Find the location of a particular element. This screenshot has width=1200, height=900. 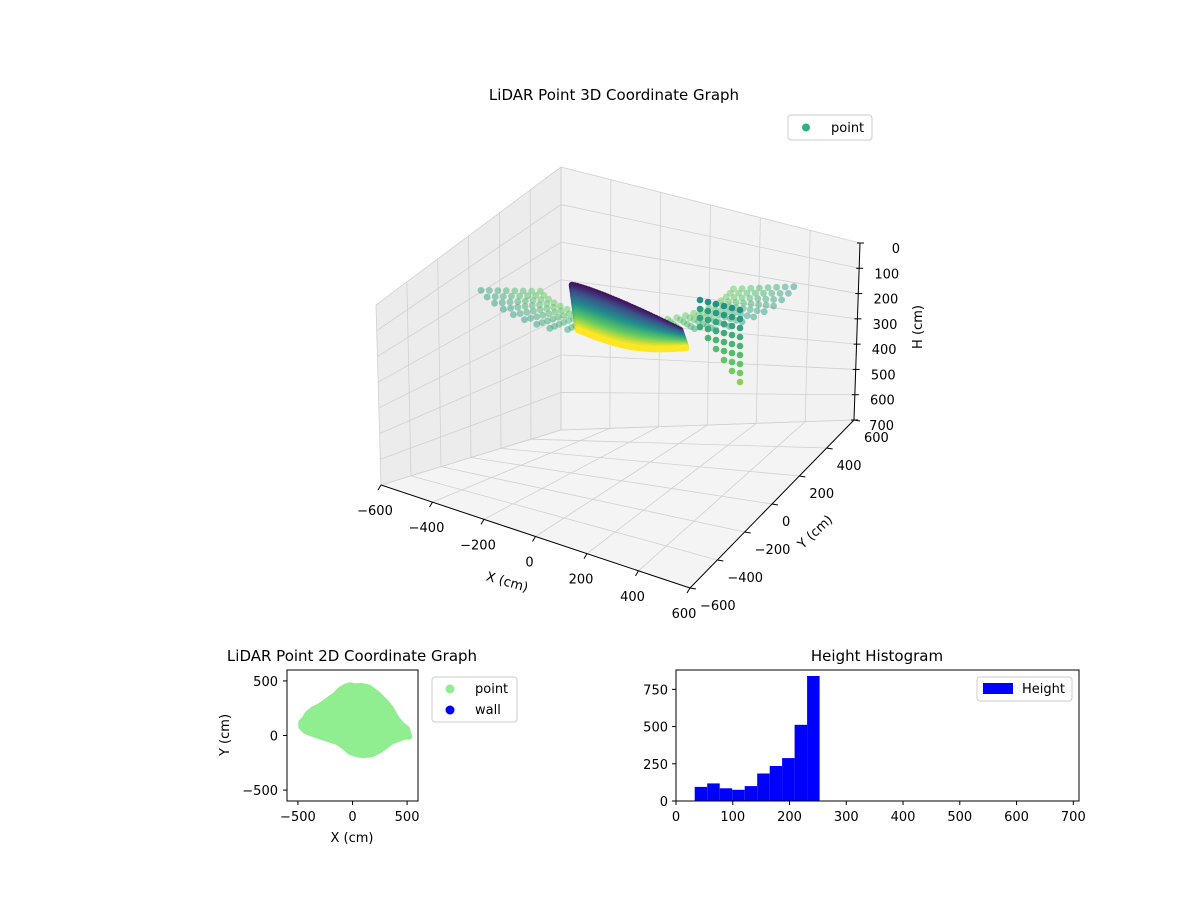

histogram-bars is located at coordinates (757, 738).